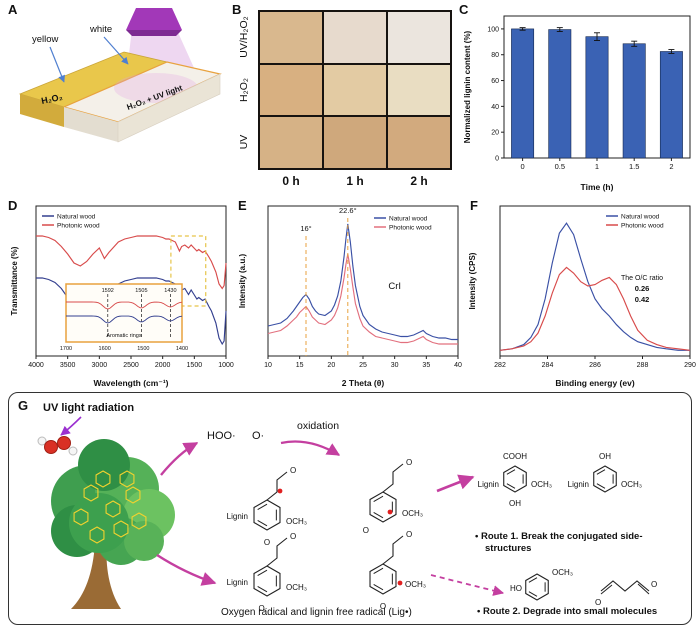  Describe the element at coordinates (642, 278) in the screenshot. I see `oc-ratio-title: The O/C ratio` at that location.